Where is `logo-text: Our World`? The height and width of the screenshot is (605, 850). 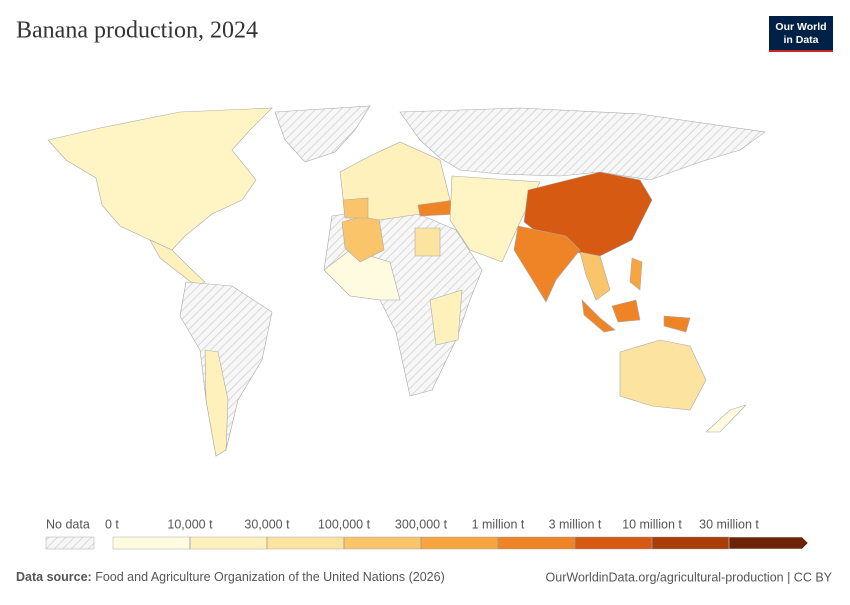
logo-text: Our World is located at coordinates (800, 27).